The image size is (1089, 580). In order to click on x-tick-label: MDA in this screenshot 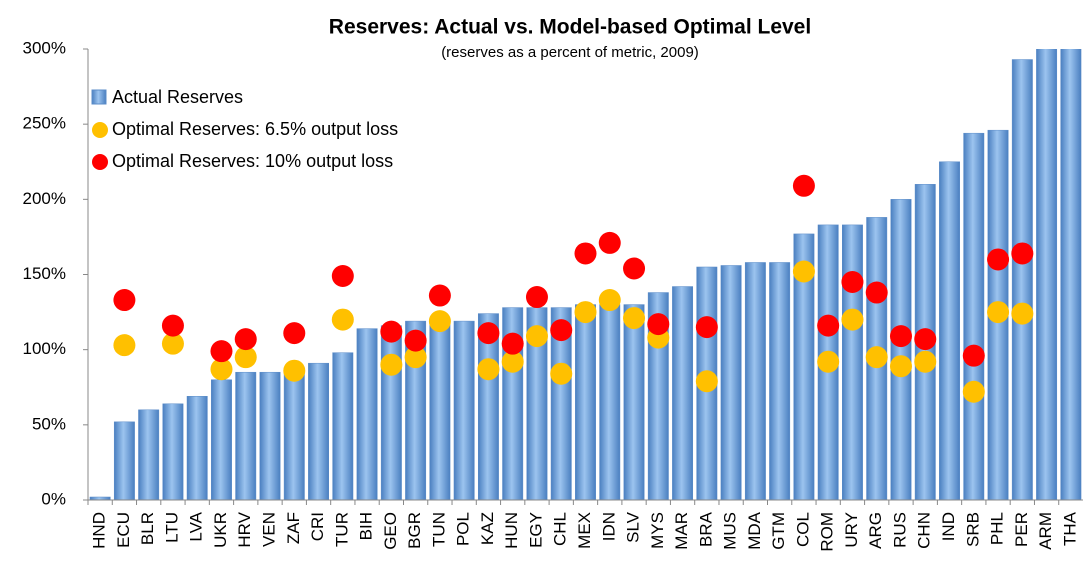, I will do `click(754, 530)`.